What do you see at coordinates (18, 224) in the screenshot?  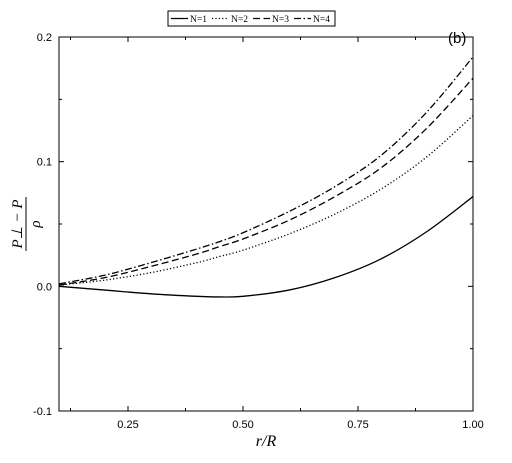 I see `y-axis-label-numerator: P⊥ − P` at bounding box center [18, 224].